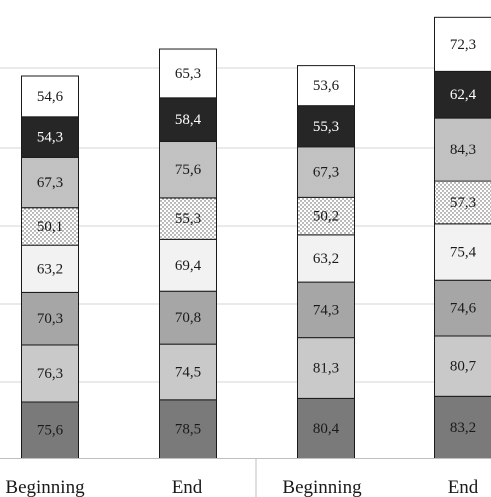  I want to click on data-label: 76,3, so click(50, 374).